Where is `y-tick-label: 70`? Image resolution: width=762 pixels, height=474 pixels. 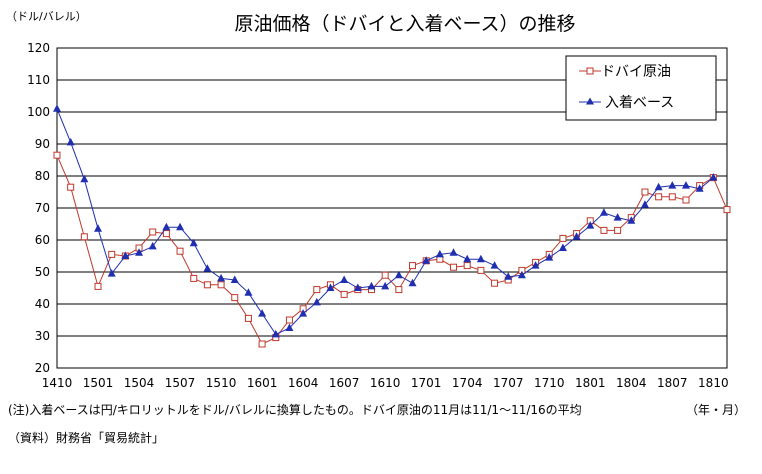 y-tick-label: 70 is located at coordinates (42, 208).